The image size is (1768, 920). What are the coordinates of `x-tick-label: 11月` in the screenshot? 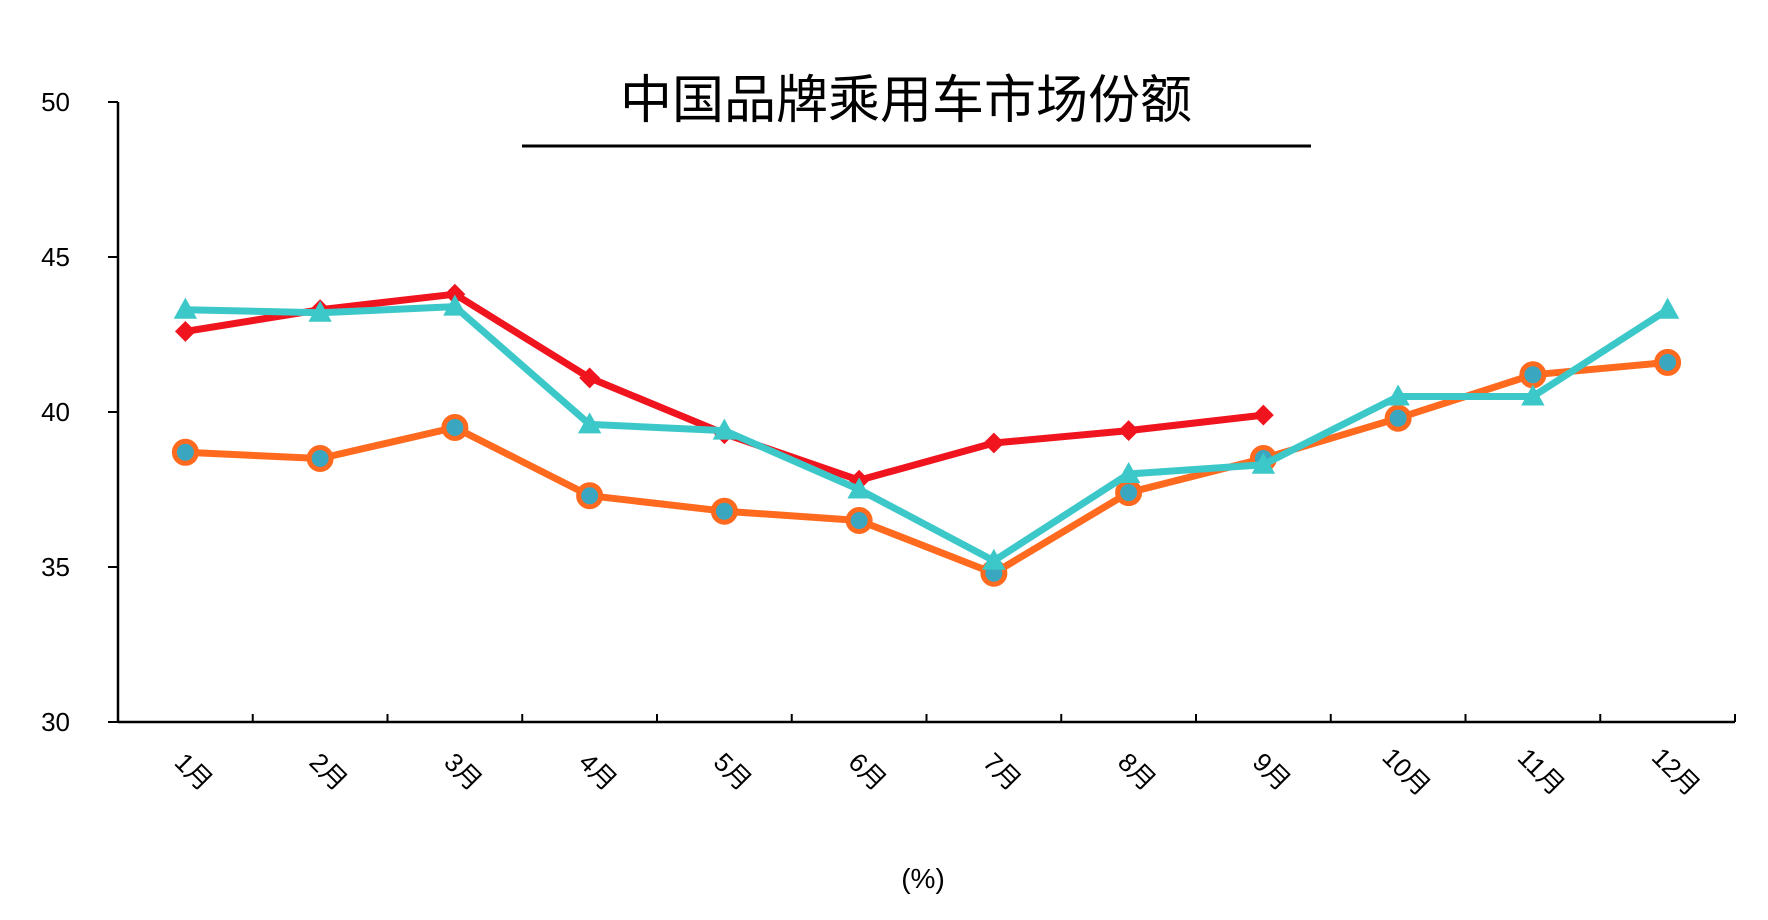 It's located at (1541, 771).